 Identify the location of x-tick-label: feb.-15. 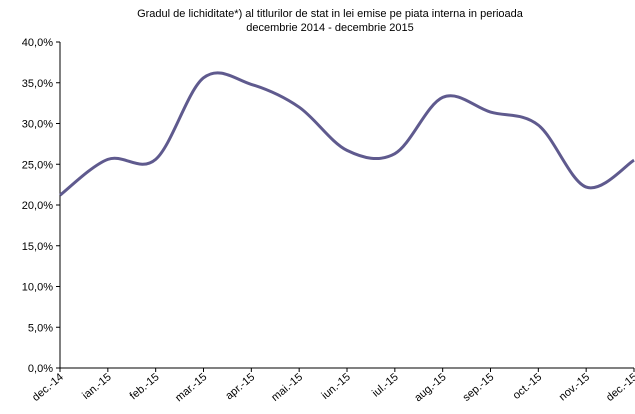
(145, 386).